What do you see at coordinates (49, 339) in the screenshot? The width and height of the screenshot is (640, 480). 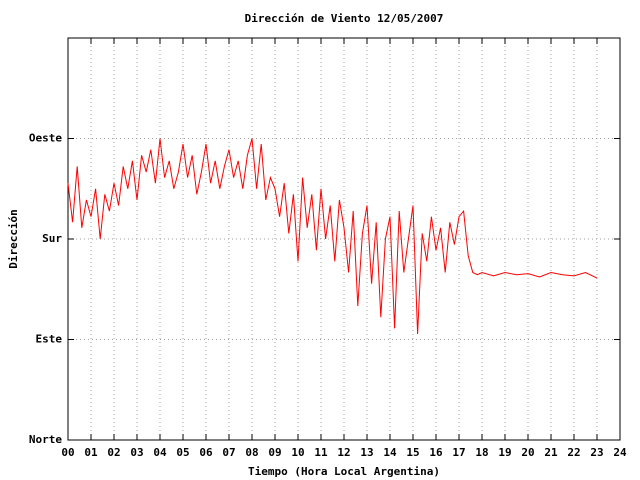 I see `y-tick-label: Este` at bounding box center [49, 339].